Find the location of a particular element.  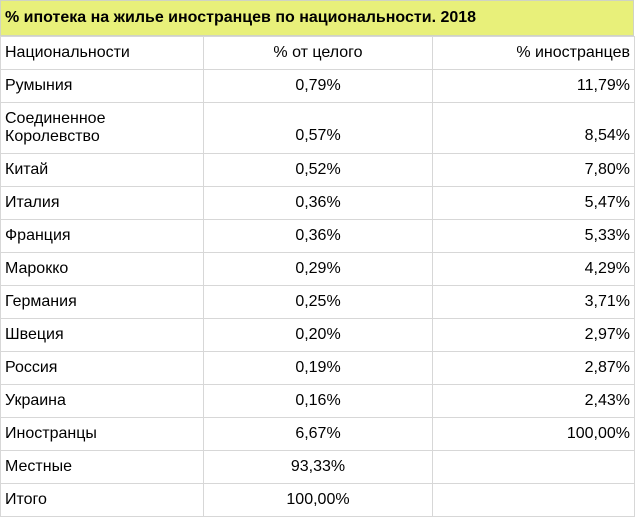

nationality-cell: Румыния is located at coordinates (102, 86).